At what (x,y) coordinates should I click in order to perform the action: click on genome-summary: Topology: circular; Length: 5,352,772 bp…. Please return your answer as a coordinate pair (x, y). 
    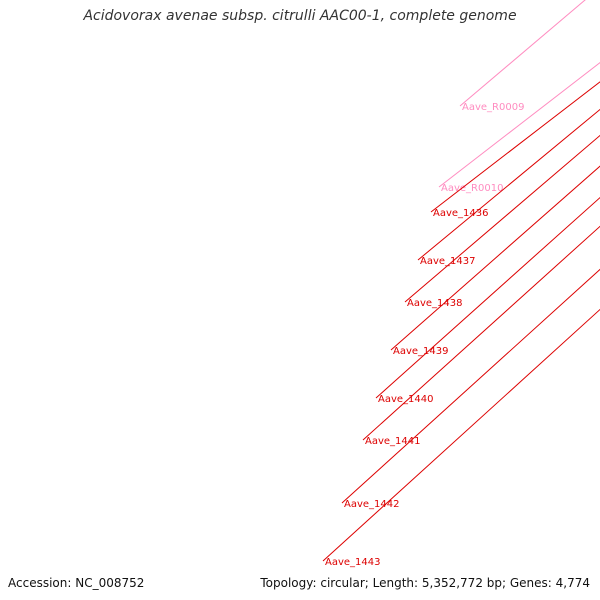
    Looking at the image, I should click on (425, 583).